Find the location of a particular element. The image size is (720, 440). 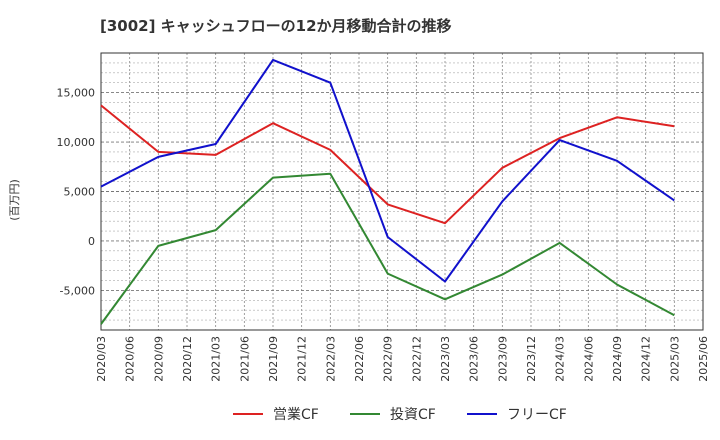

y-tick-label: -5,000 is located at coordinates (77, 290).